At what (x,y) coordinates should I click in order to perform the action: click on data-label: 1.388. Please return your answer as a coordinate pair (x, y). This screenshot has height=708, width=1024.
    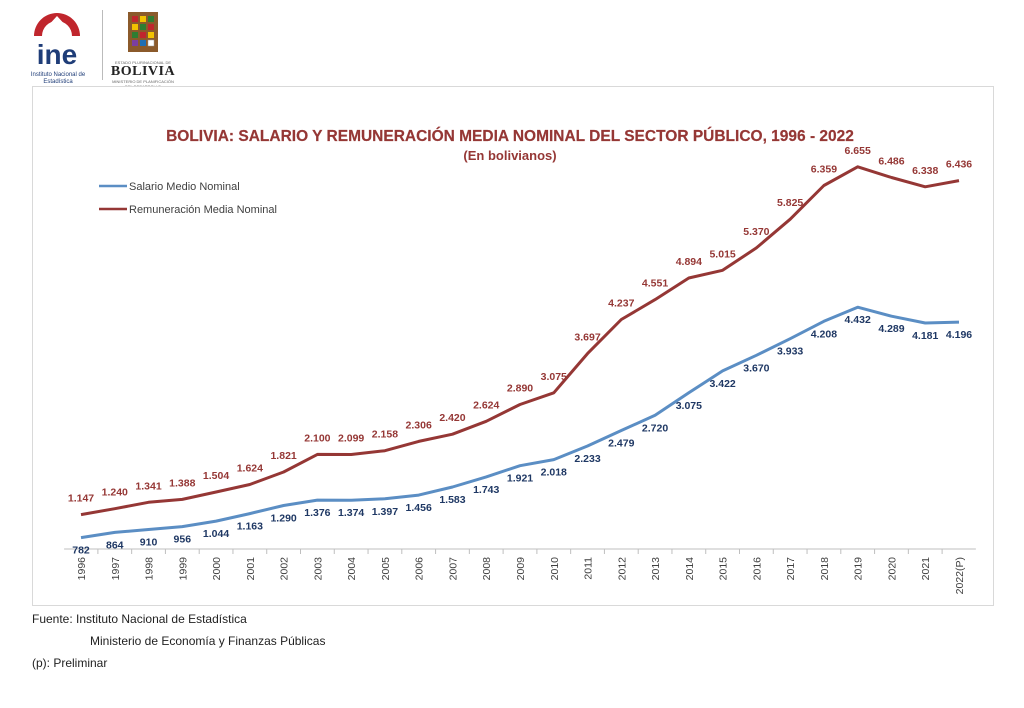
    Looking at the image, I should click on (182, 483).